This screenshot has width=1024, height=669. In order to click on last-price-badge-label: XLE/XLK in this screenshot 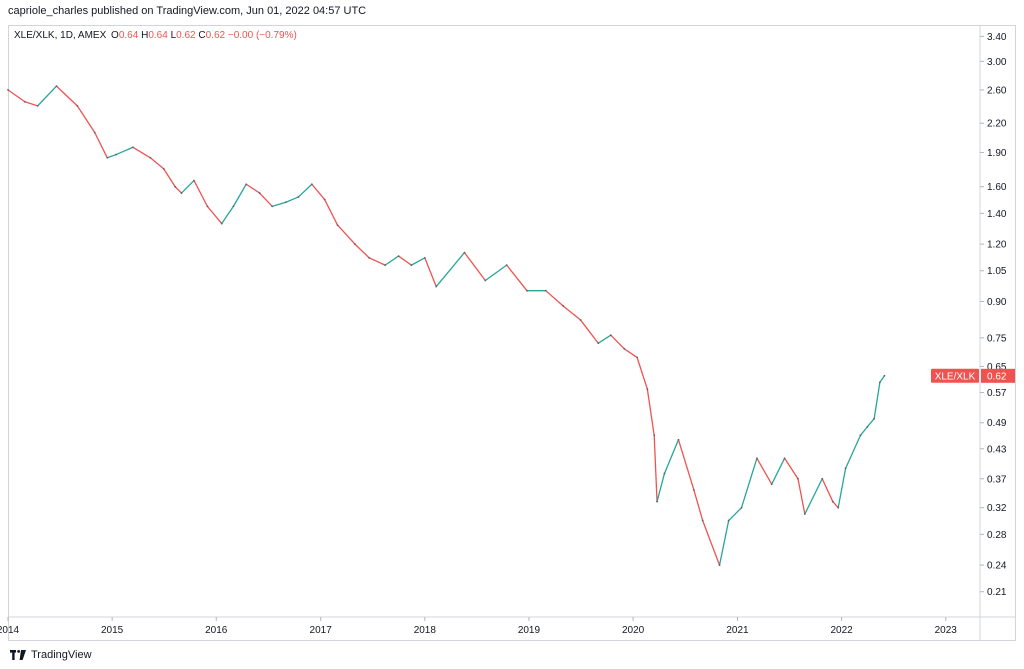, I will do `click(955, 376)`.